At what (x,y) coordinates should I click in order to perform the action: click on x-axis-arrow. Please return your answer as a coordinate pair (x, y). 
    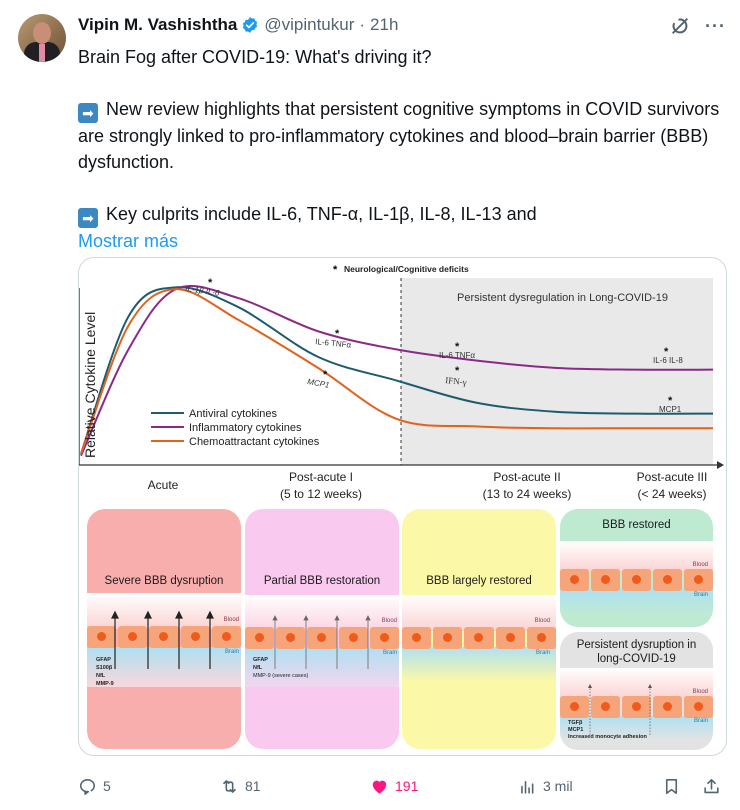
    Looking at the image, I should click on (720, 465).